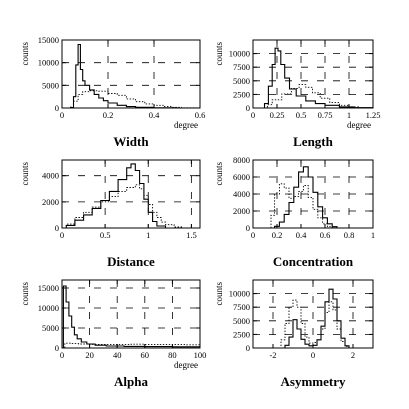  What do you see at coordinates (373, 115) in the screenshot?
I see `x-tick-label: 1.25` at bounding box center [373, 115].